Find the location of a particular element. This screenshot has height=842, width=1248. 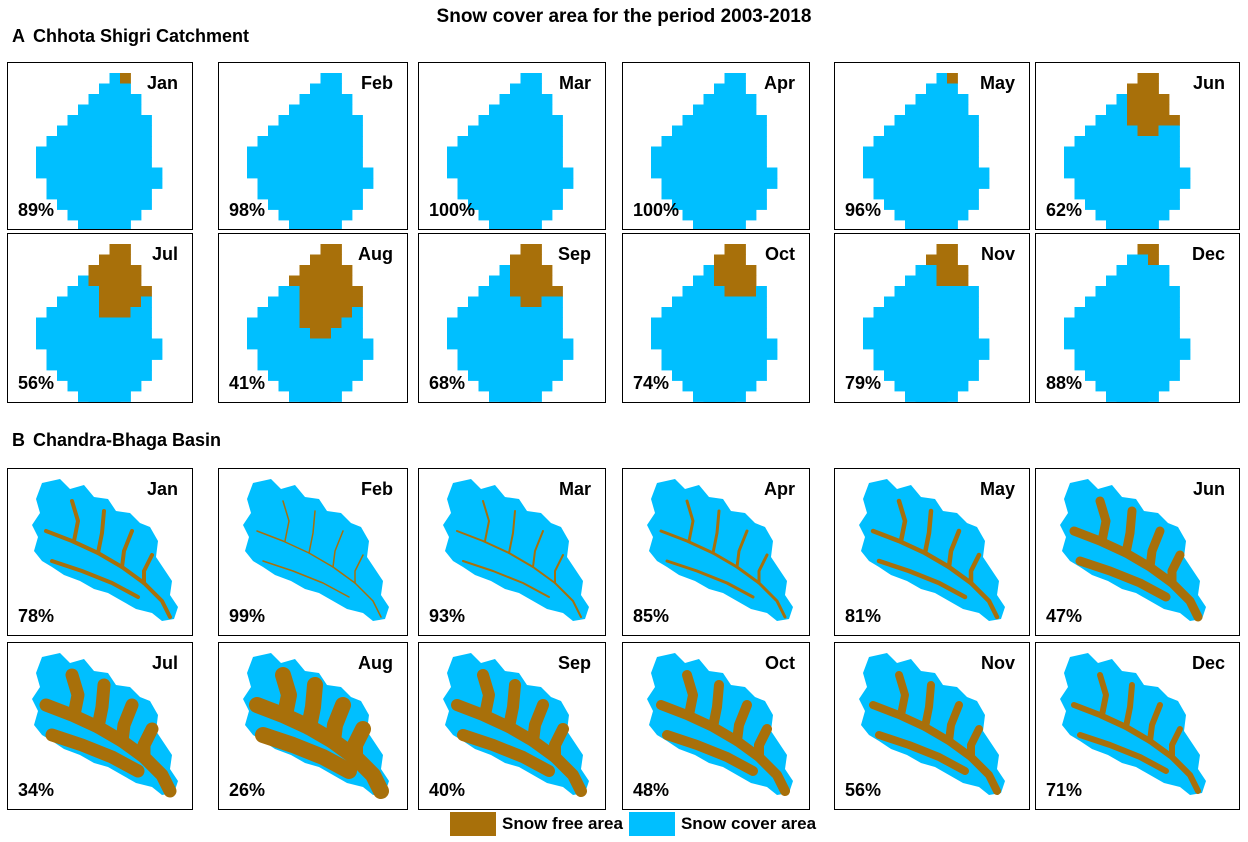

chandra-bhaga-panel-feb: Feb 99% is located at coordinates (313, 552).